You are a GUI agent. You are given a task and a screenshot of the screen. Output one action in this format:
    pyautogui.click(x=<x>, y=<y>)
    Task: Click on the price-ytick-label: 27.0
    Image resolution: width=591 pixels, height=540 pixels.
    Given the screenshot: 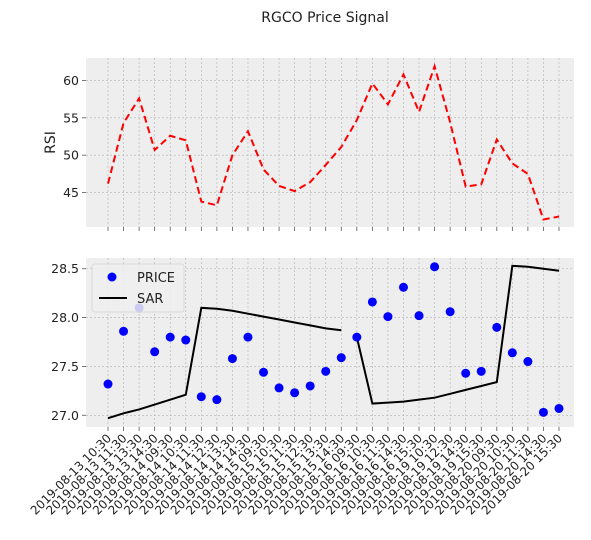 What is the action you would take?
    pyautogui.click(x=65, y=415)
    